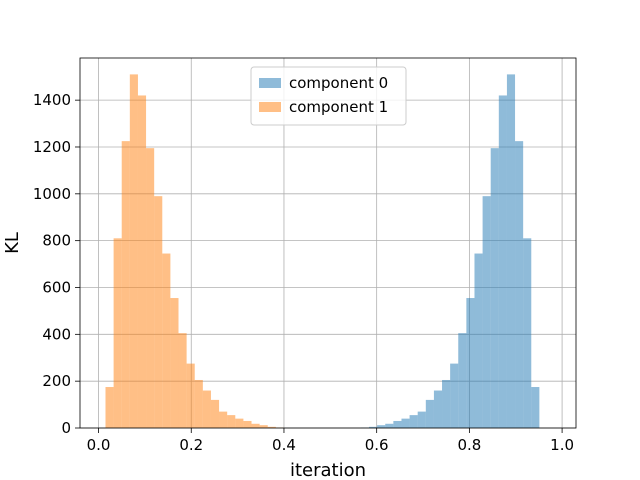 This screenshot has height=480, width=640. I want to click on x-axis: 0.0 0.2 0.4 0.6 0.8 1.0, so click(330, 441).